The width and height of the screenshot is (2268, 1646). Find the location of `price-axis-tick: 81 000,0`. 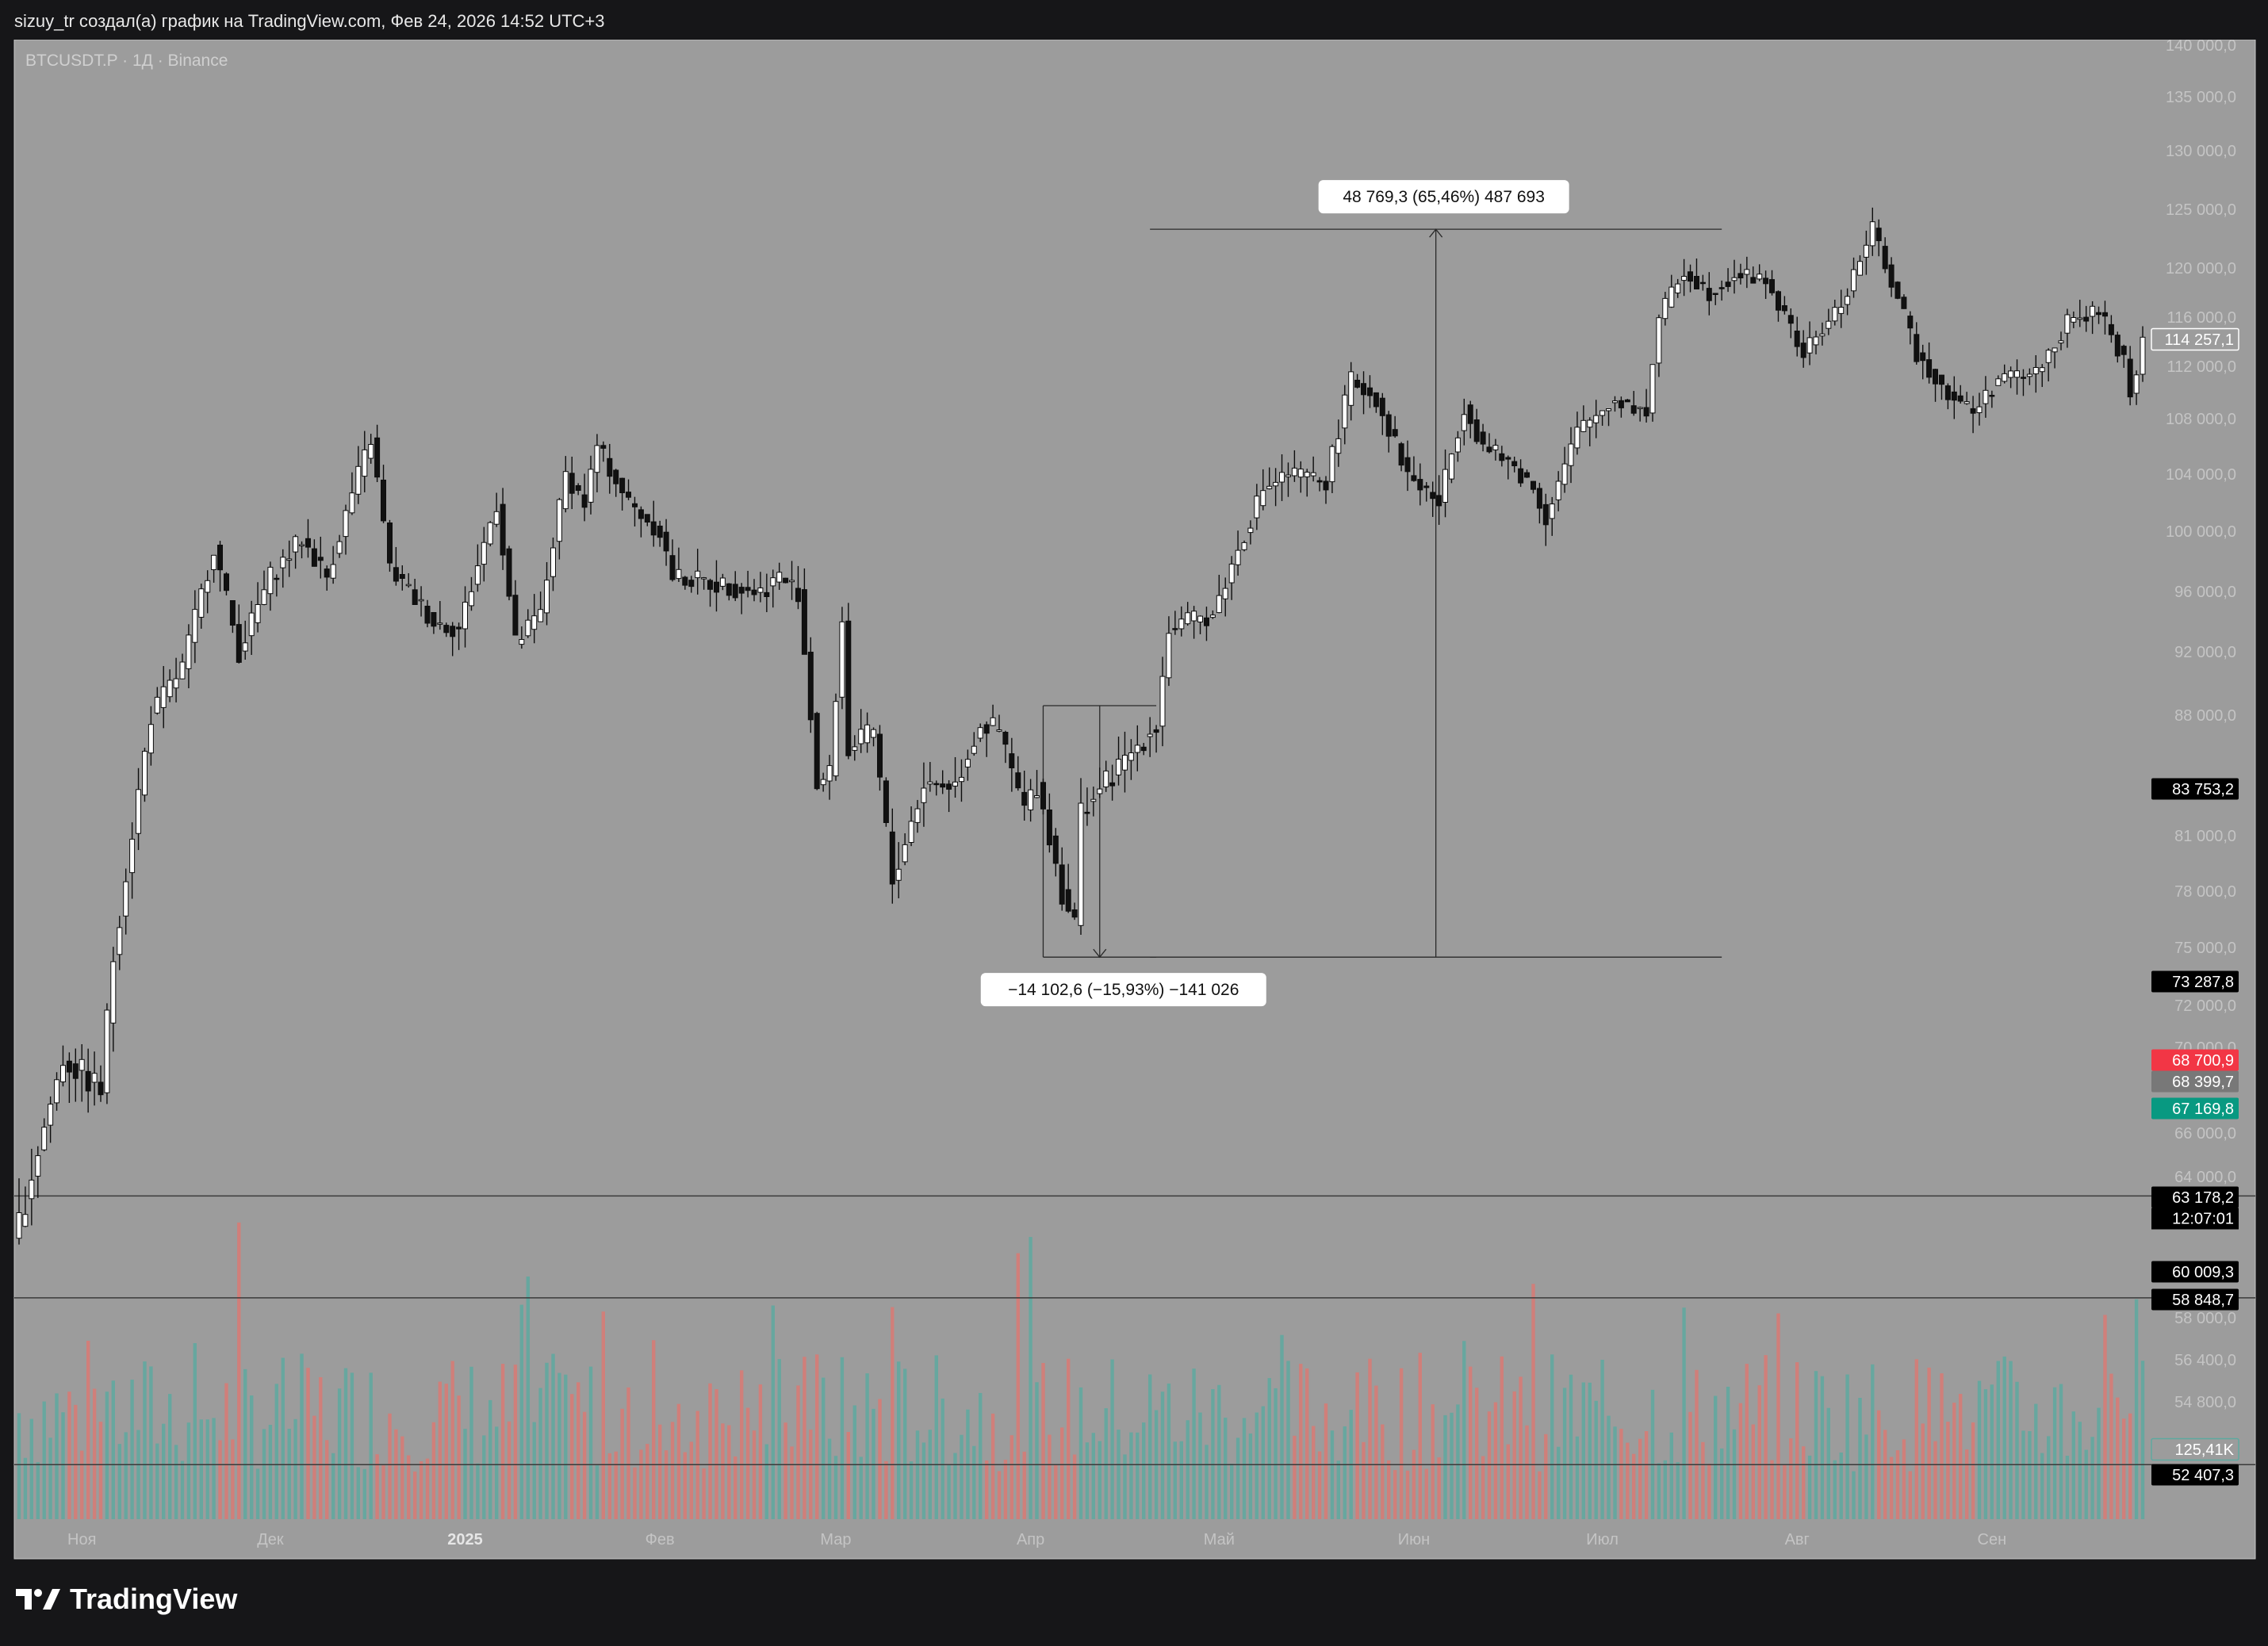

price-axis-tick: 81 000,0 is located at coordinates (2205, 837).